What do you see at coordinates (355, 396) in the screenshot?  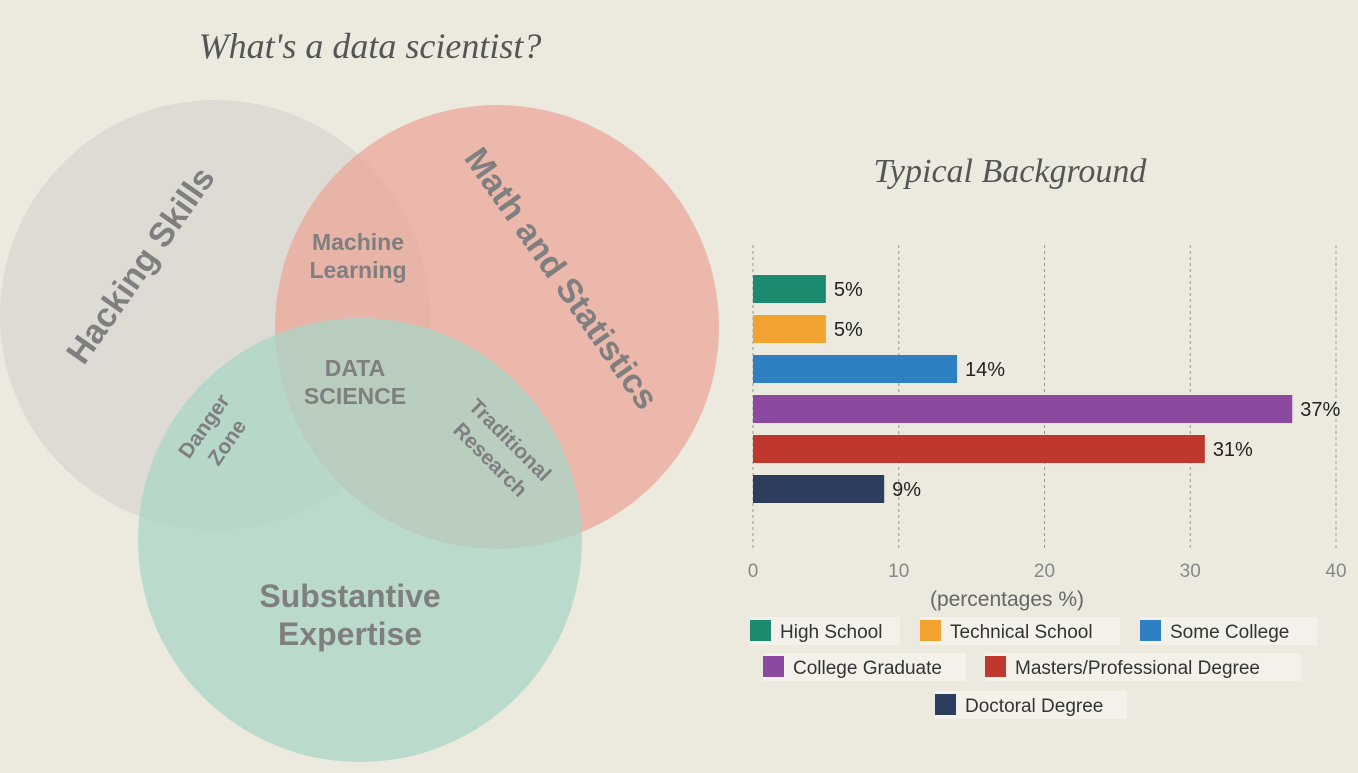 I see `venn-region-text: SCIENCE` at bounding box center [355, 396].